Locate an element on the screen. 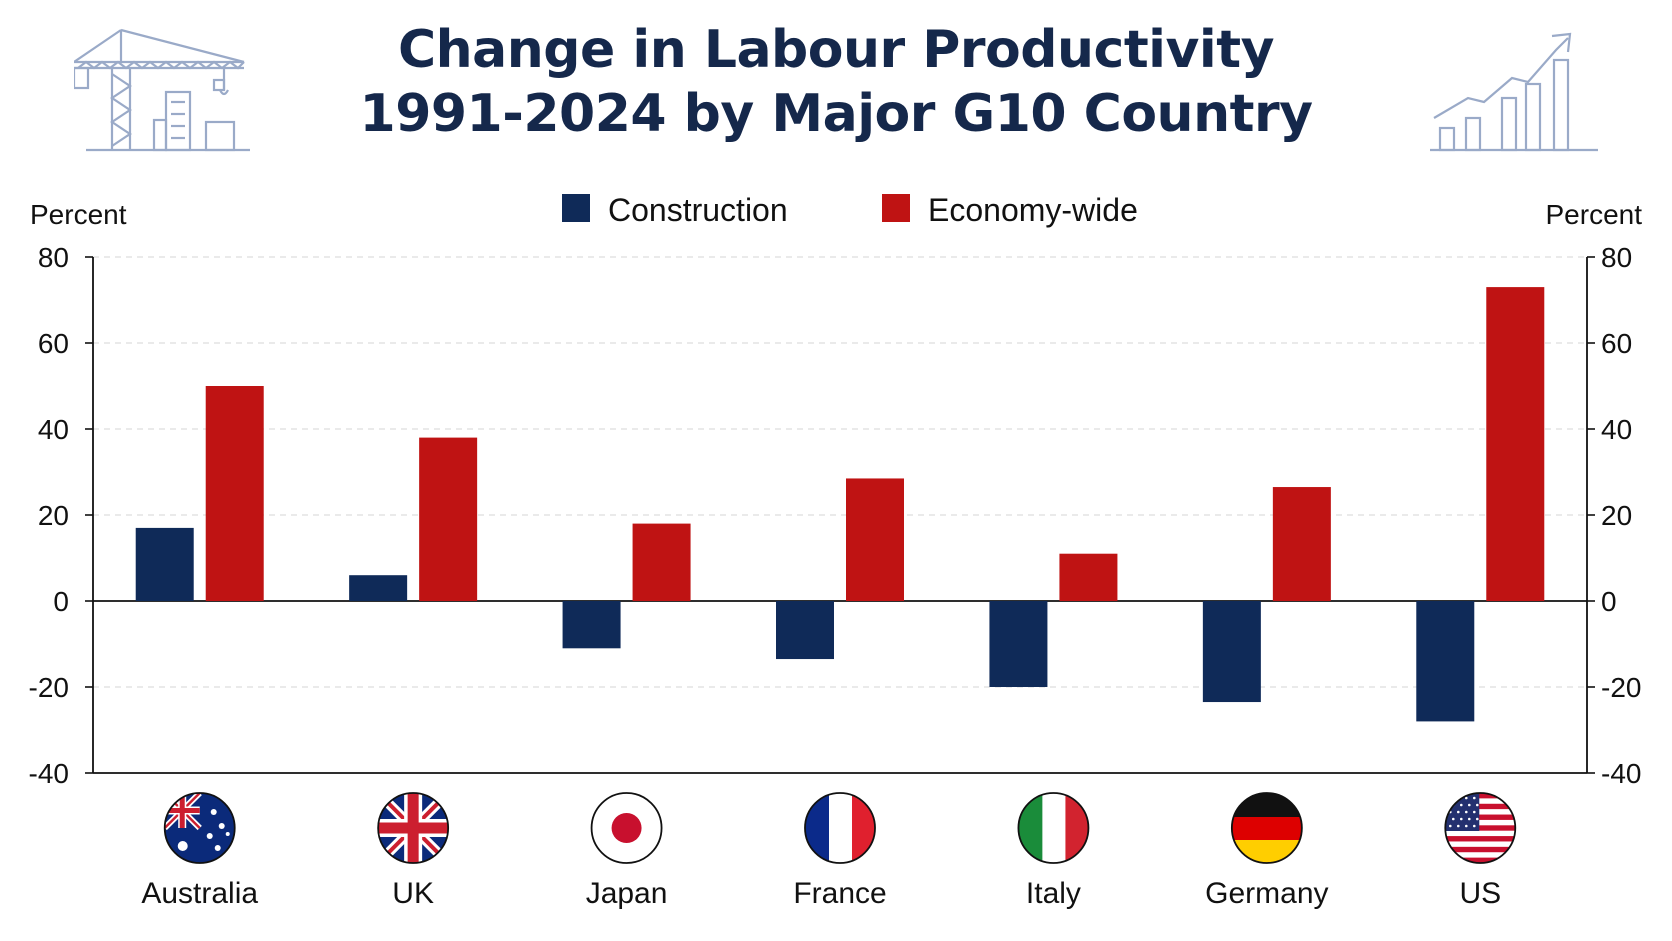 Image resolution: width=1672 pixels, height=941 pixels. category-label-germany: Germany is located at coordinates (1266, 893).